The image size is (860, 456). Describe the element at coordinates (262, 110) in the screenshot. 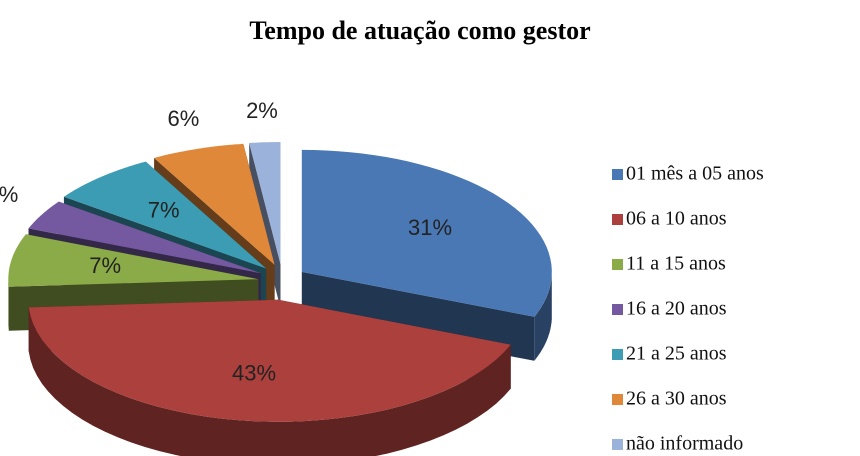

I see `data-label: 2%` at that location.